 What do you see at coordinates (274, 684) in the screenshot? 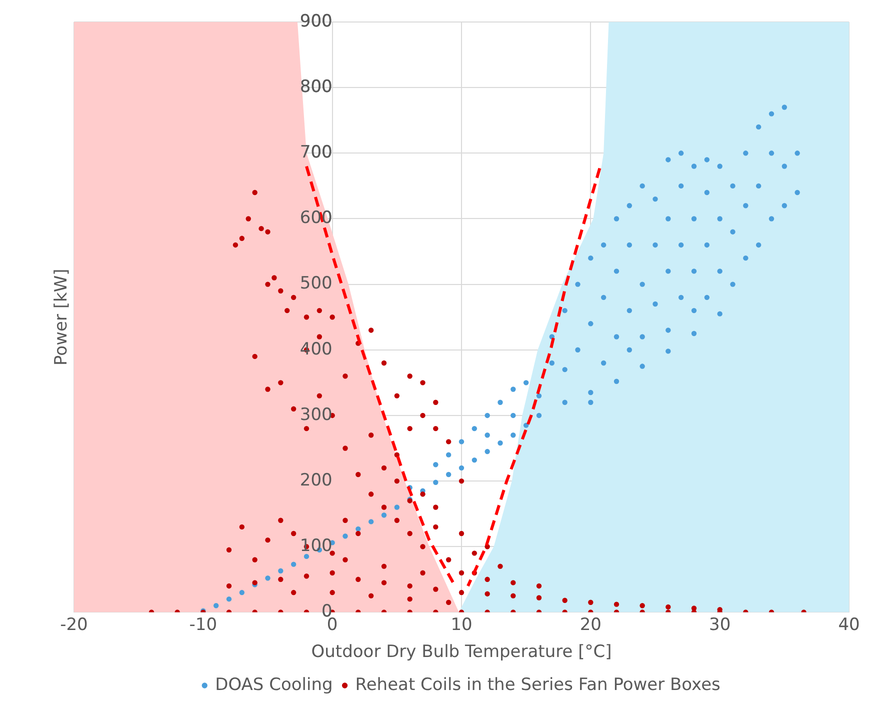
I see `legend-label: DOAS Cooling` at bounding box center [274, 684].